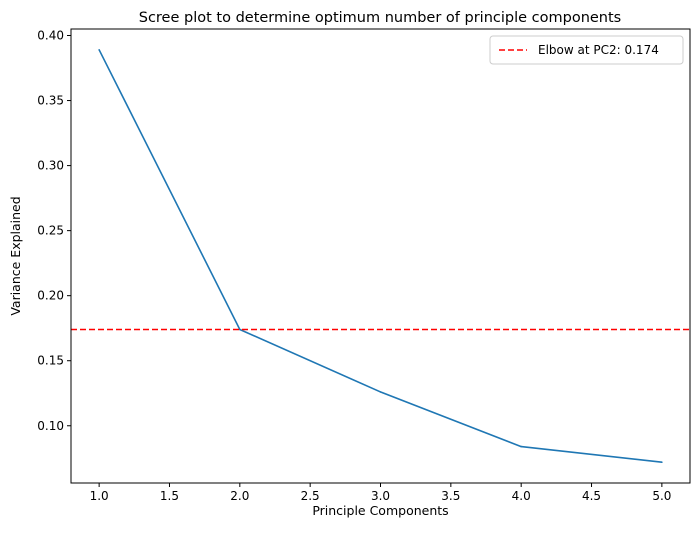 The height and width of the screenshot is (545, 700). What do you see at coordinates (50, 166) in the screenshot?
I see `y-tick-label: 0.30` at bounding box center [50, 166].